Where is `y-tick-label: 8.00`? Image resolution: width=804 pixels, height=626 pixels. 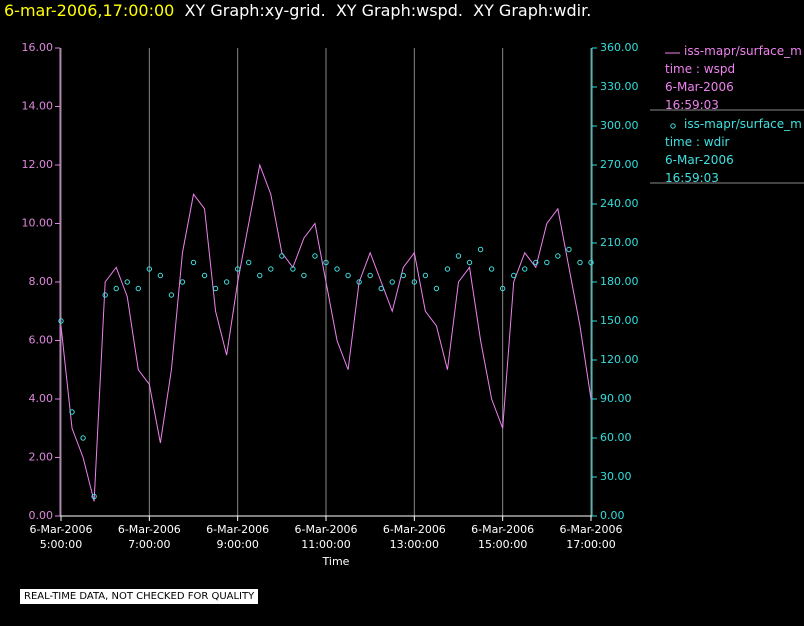
y-tick-label: 8.00 is located at coordinates (41, 281).